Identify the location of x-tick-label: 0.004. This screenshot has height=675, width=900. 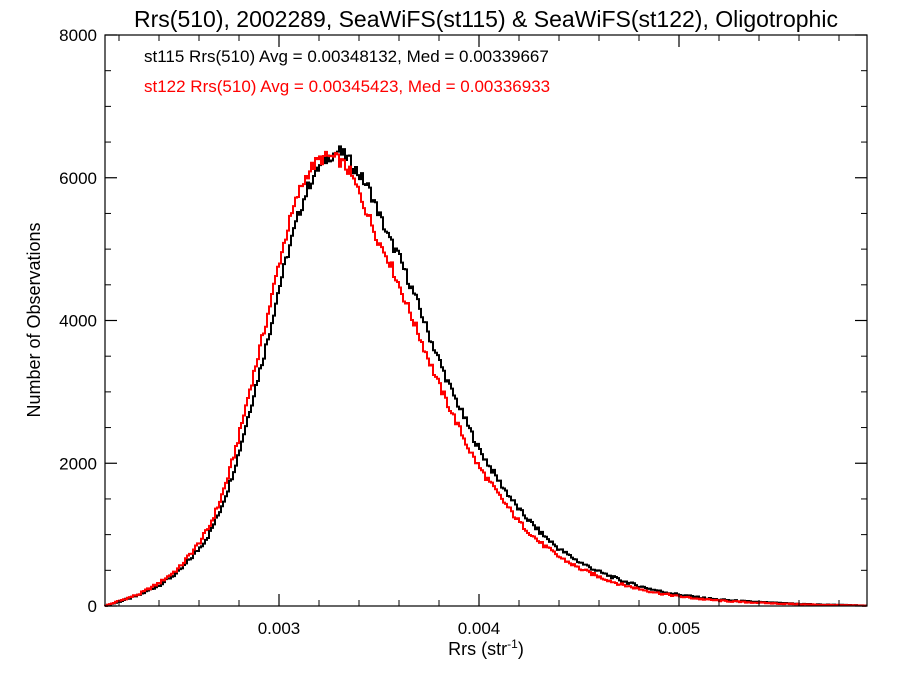
(479, 628).